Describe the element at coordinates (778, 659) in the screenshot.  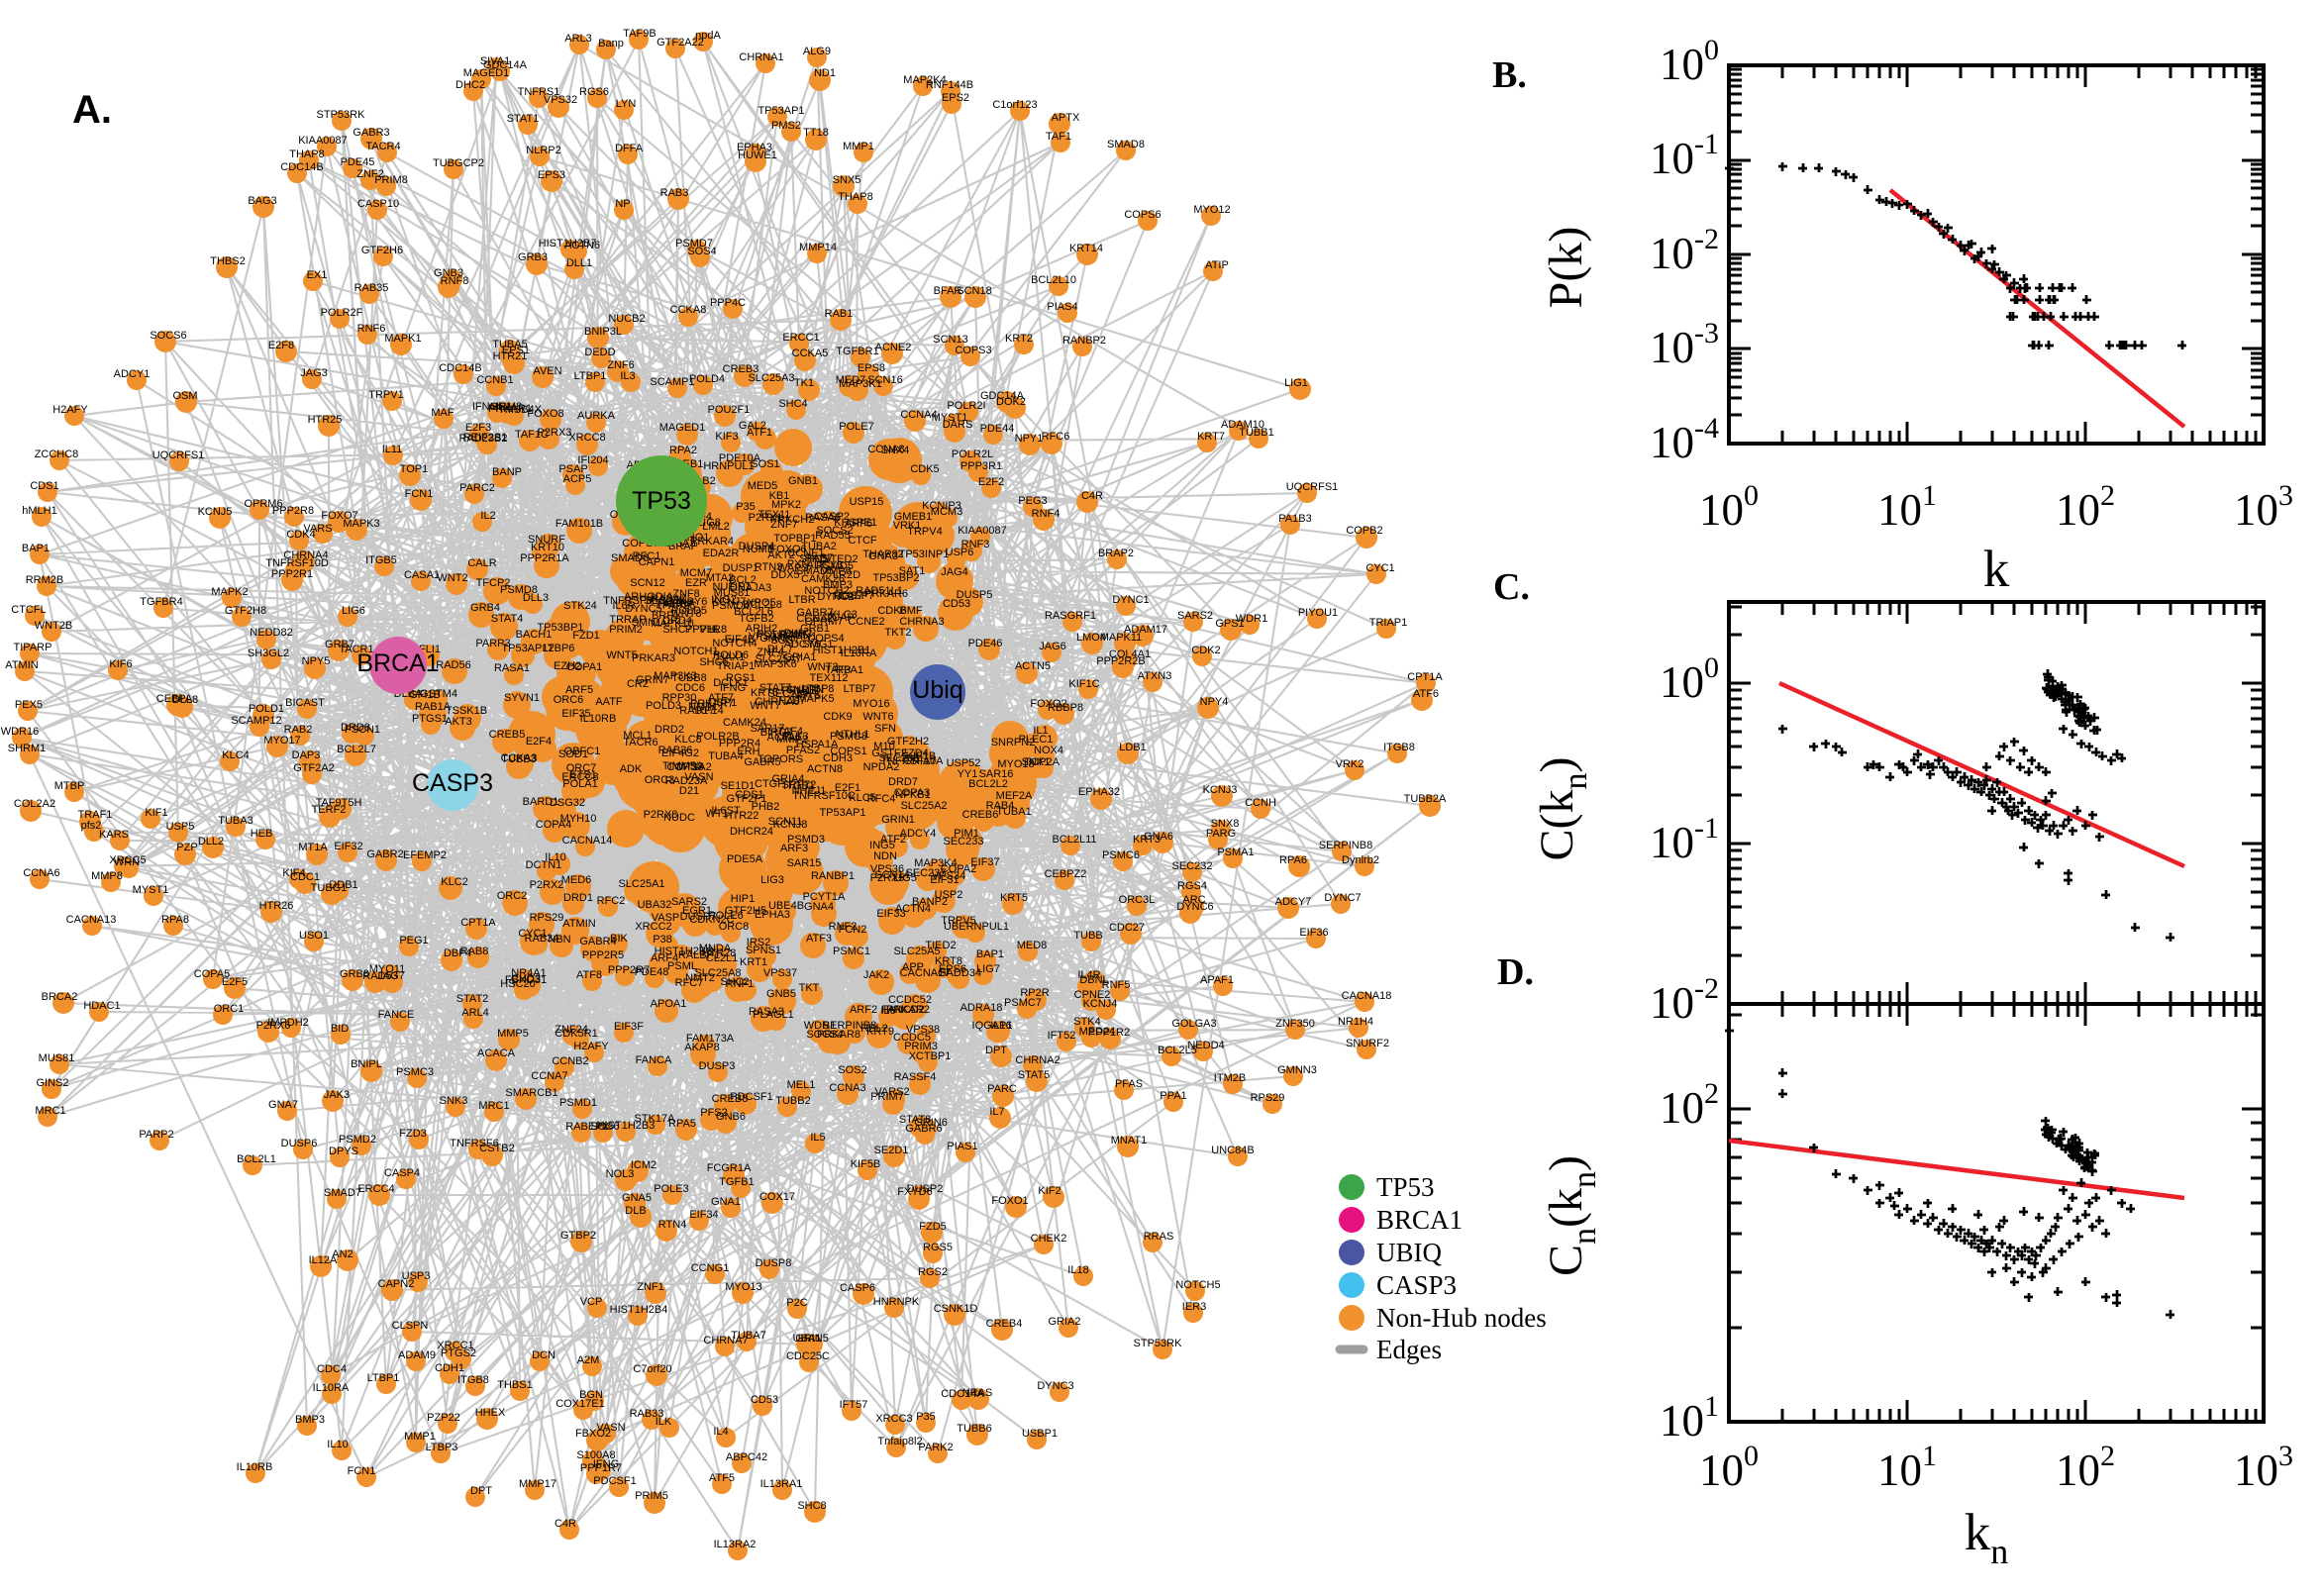
I see `svg-text: SLC25A7` at that location.